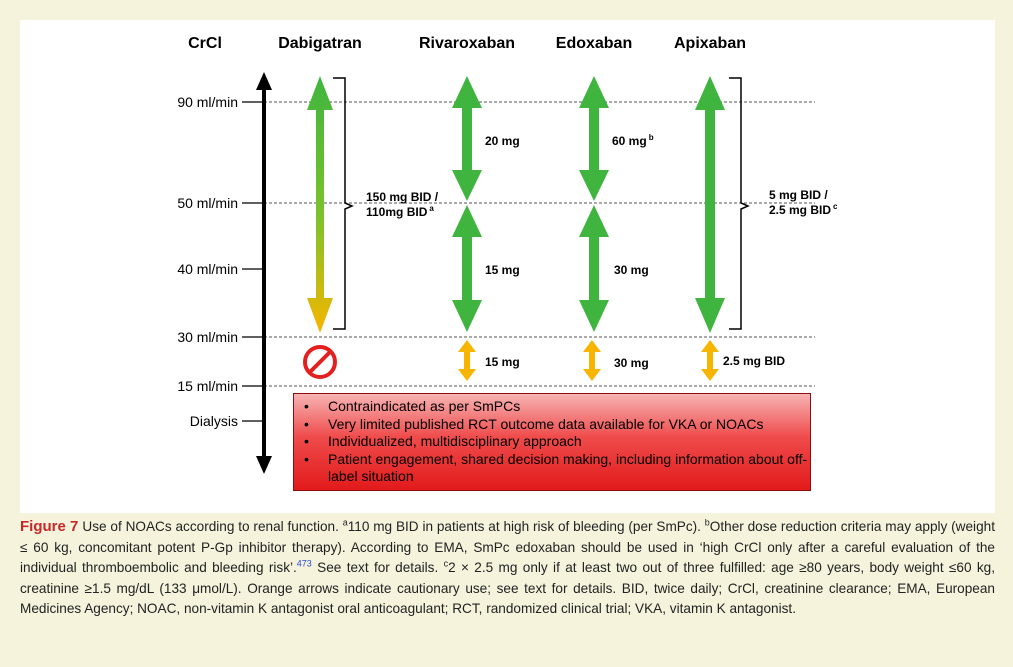  What do you see at coordinates (207, 269) in the screenshot?
I see `level-40: 40 ml/min` at bounding box center [207, 269].